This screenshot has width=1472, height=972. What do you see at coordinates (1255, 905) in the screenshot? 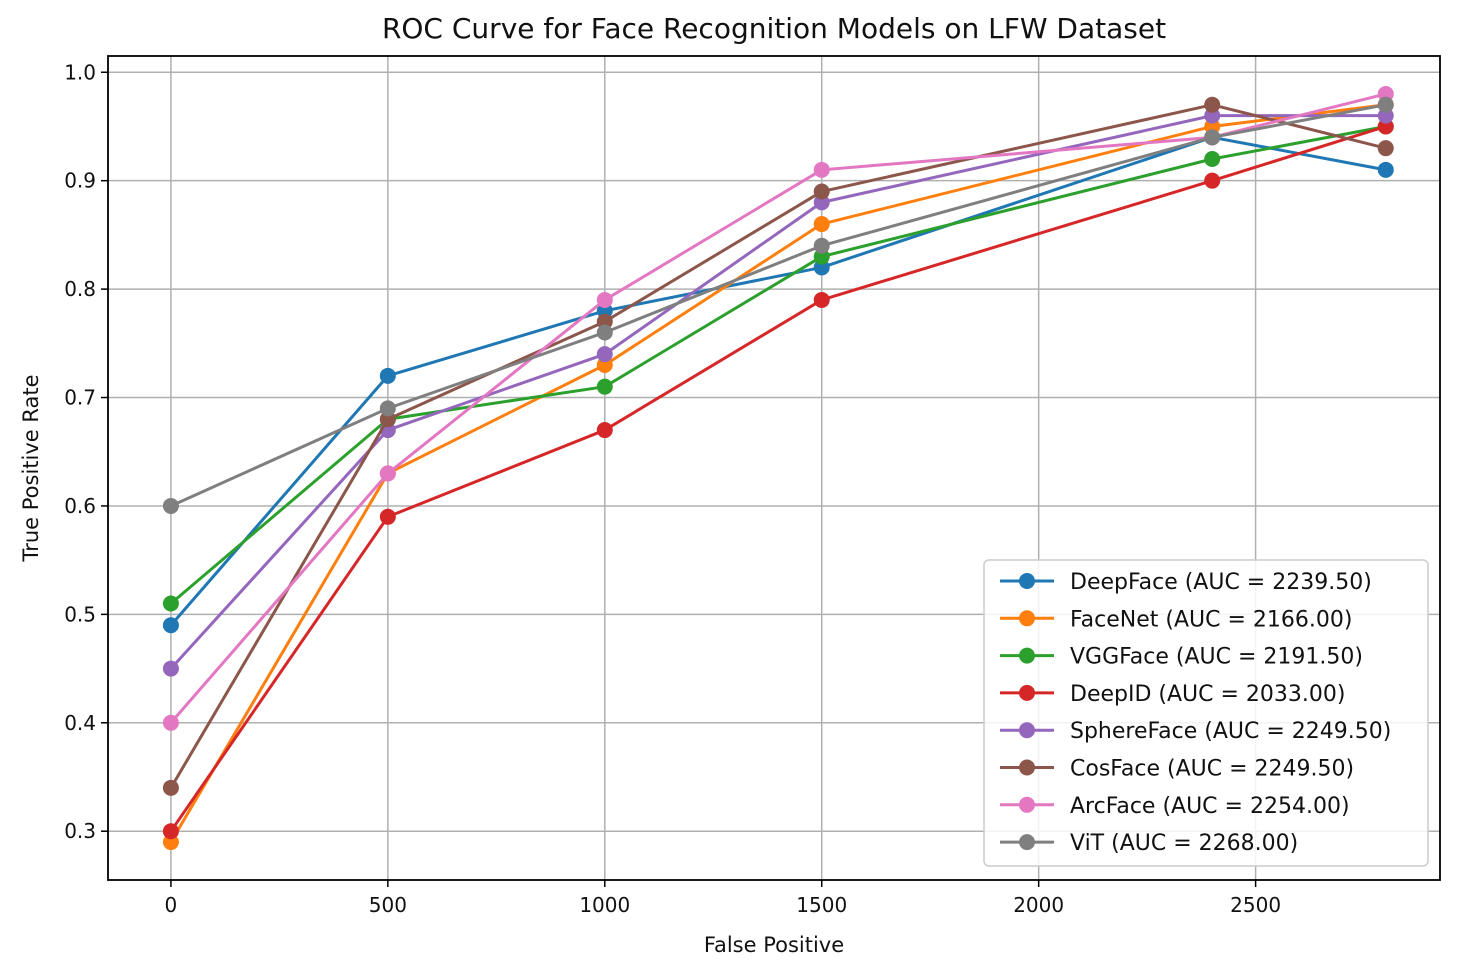
I see `x-tick-label: 2500` at bounding box center [1255, 905].